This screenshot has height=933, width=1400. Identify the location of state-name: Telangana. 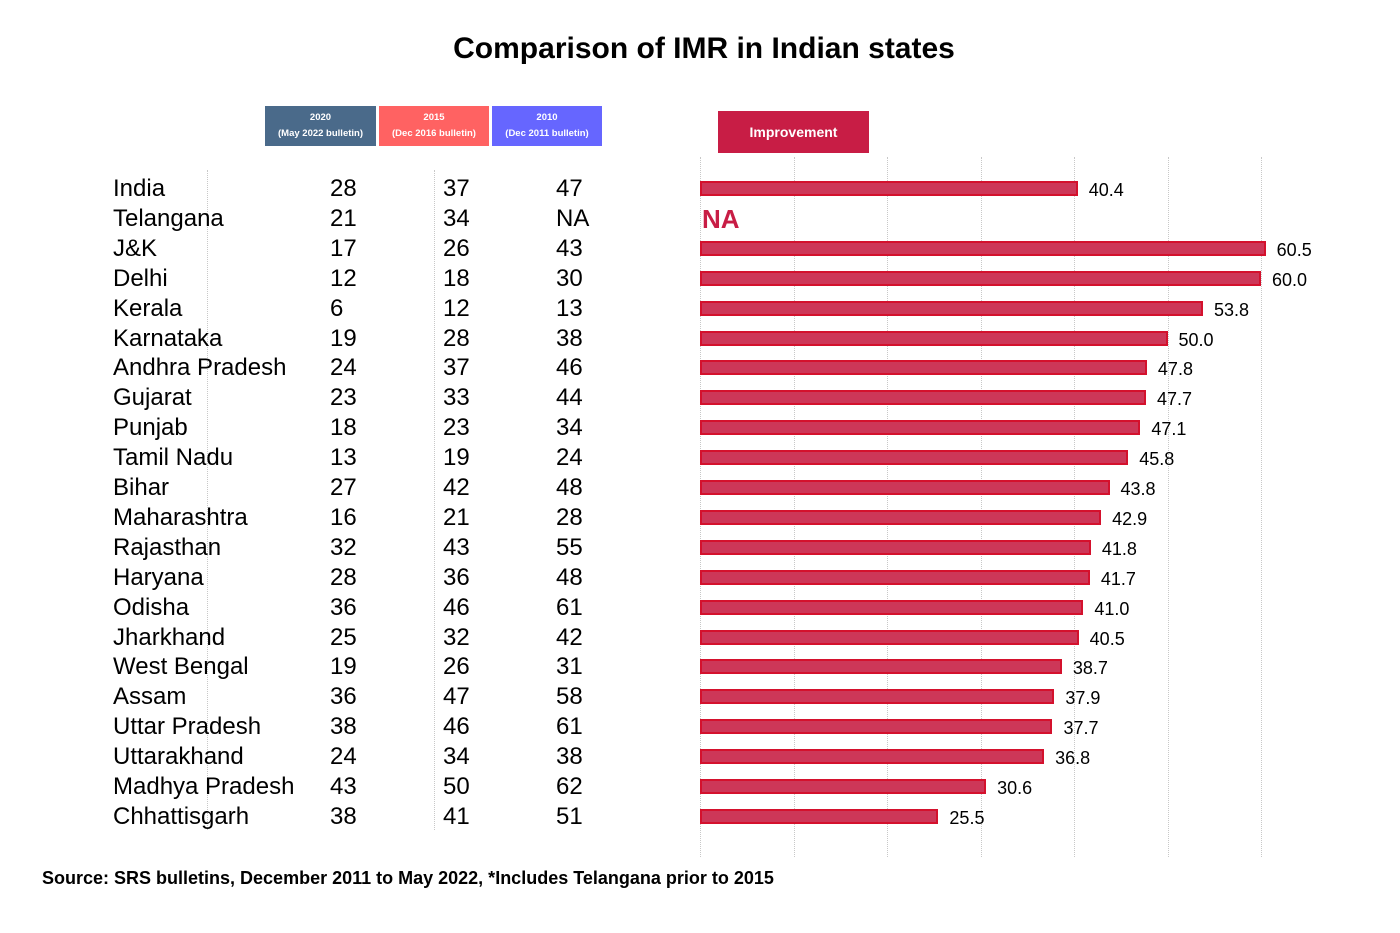
(168, 218).